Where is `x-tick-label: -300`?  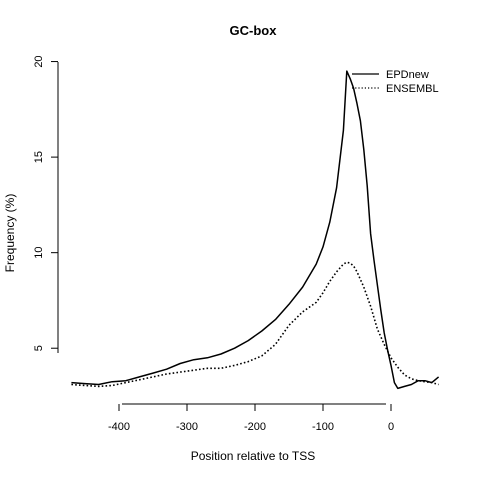 x-tick-label: -300 is located at coordinates (187, 427).